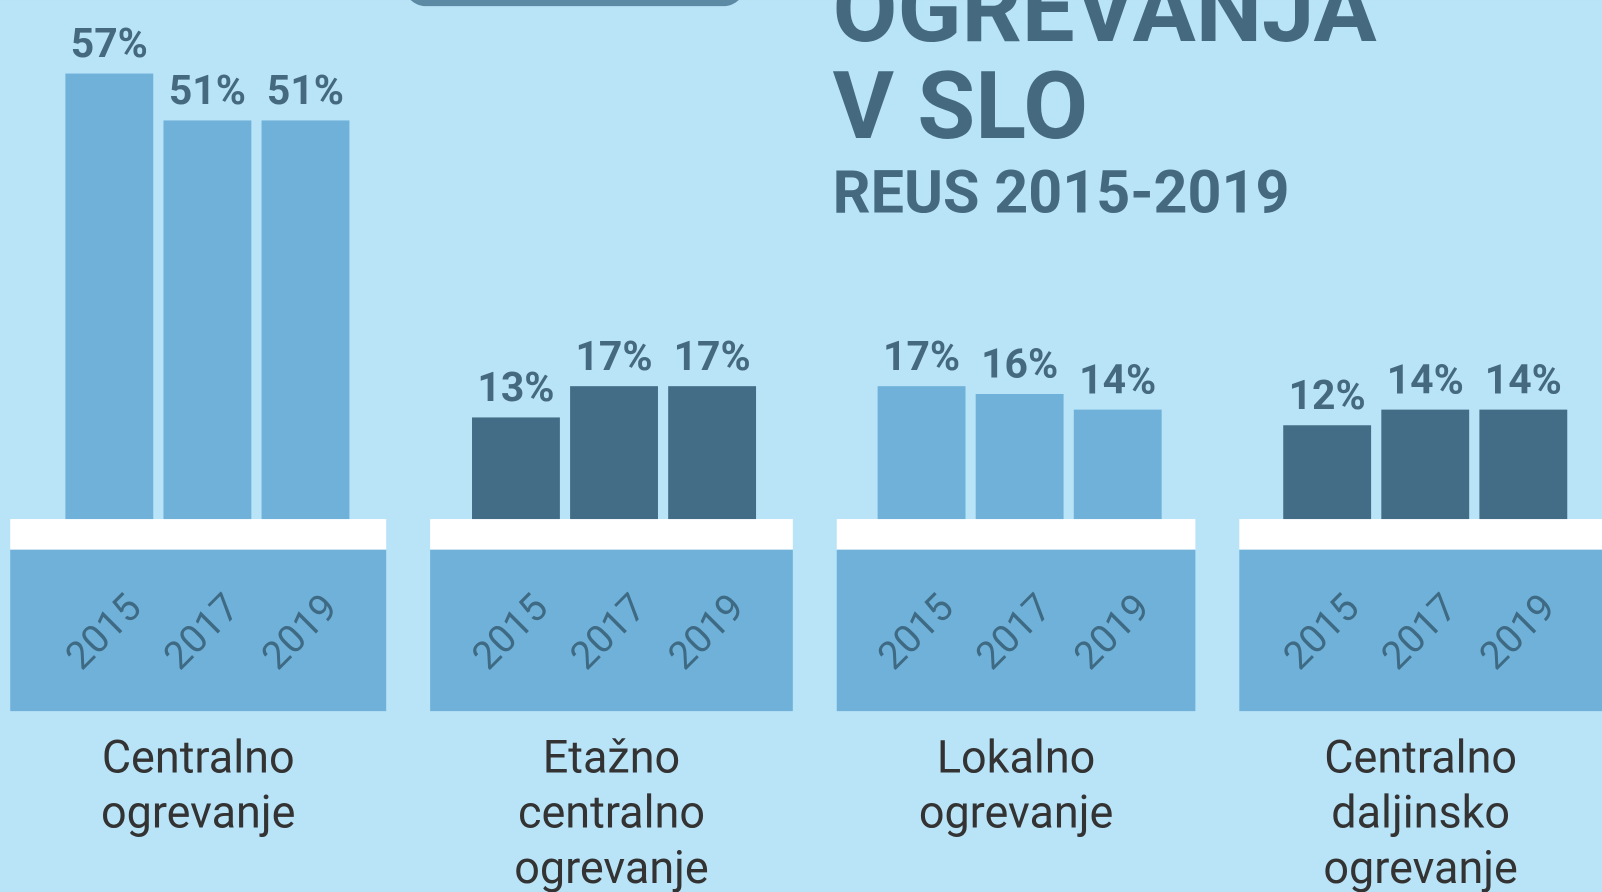 This screenshot has height=892, width=1602. What do you see at coordinates (1061, 193) in the screenshot?
I see `subtitle: REUS 2015-2019` at bounding box center [1061, 193].